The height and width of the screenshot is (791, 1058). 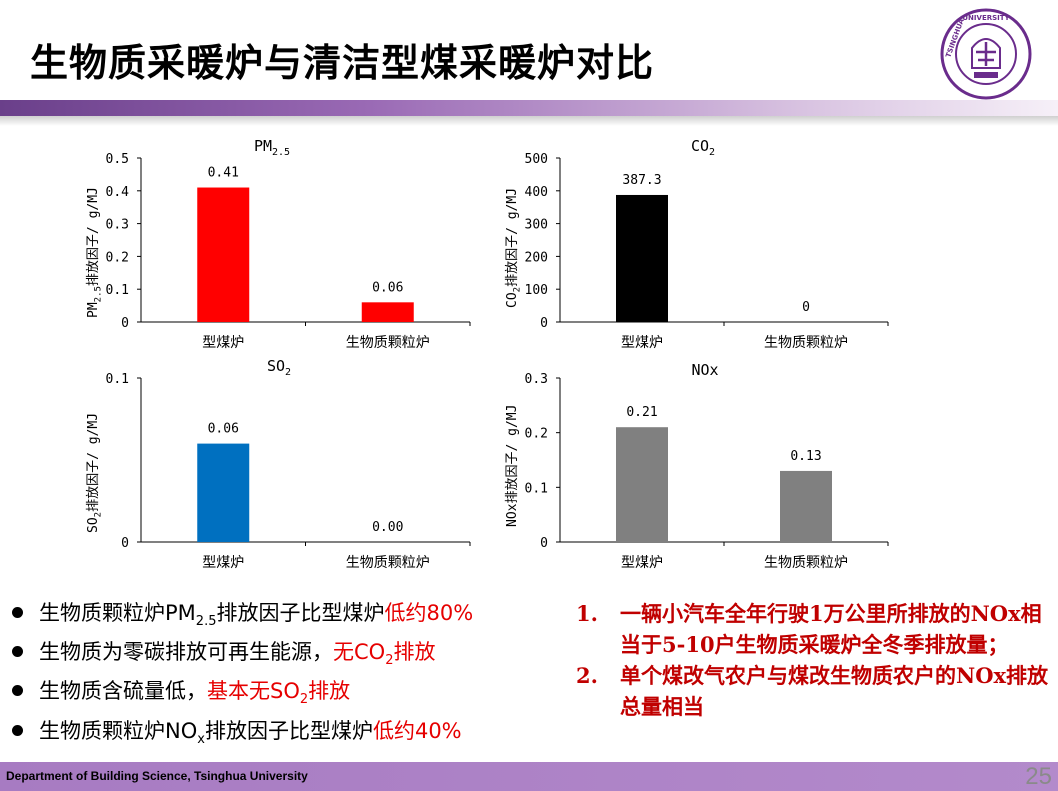 I want to click on bullet-highlight: 低约40%, so click(x=417, y=730).